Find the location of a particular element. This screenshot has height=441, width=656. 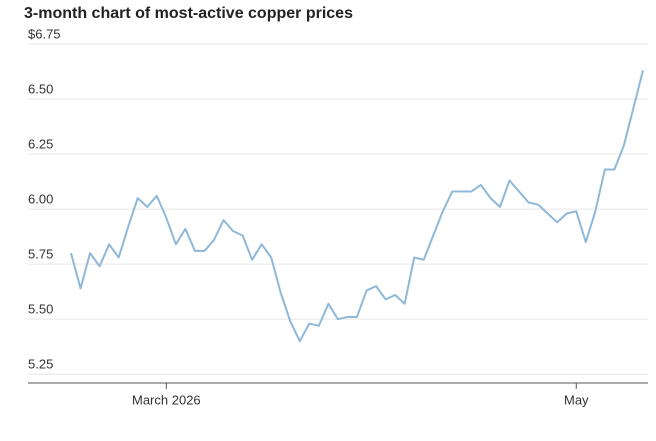

x-tick-label: March 2026 is located at coordinates (166, 399).